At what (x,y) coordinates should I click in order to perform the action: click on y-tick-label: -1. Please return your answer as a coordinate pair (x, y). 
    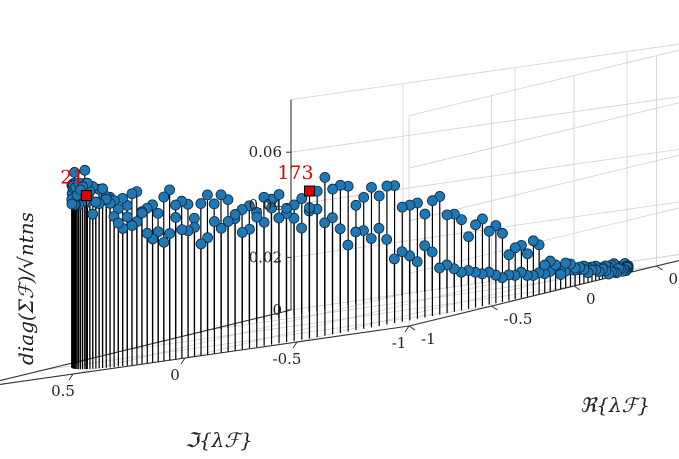
    Looking at the image, I should click on (428, 339).